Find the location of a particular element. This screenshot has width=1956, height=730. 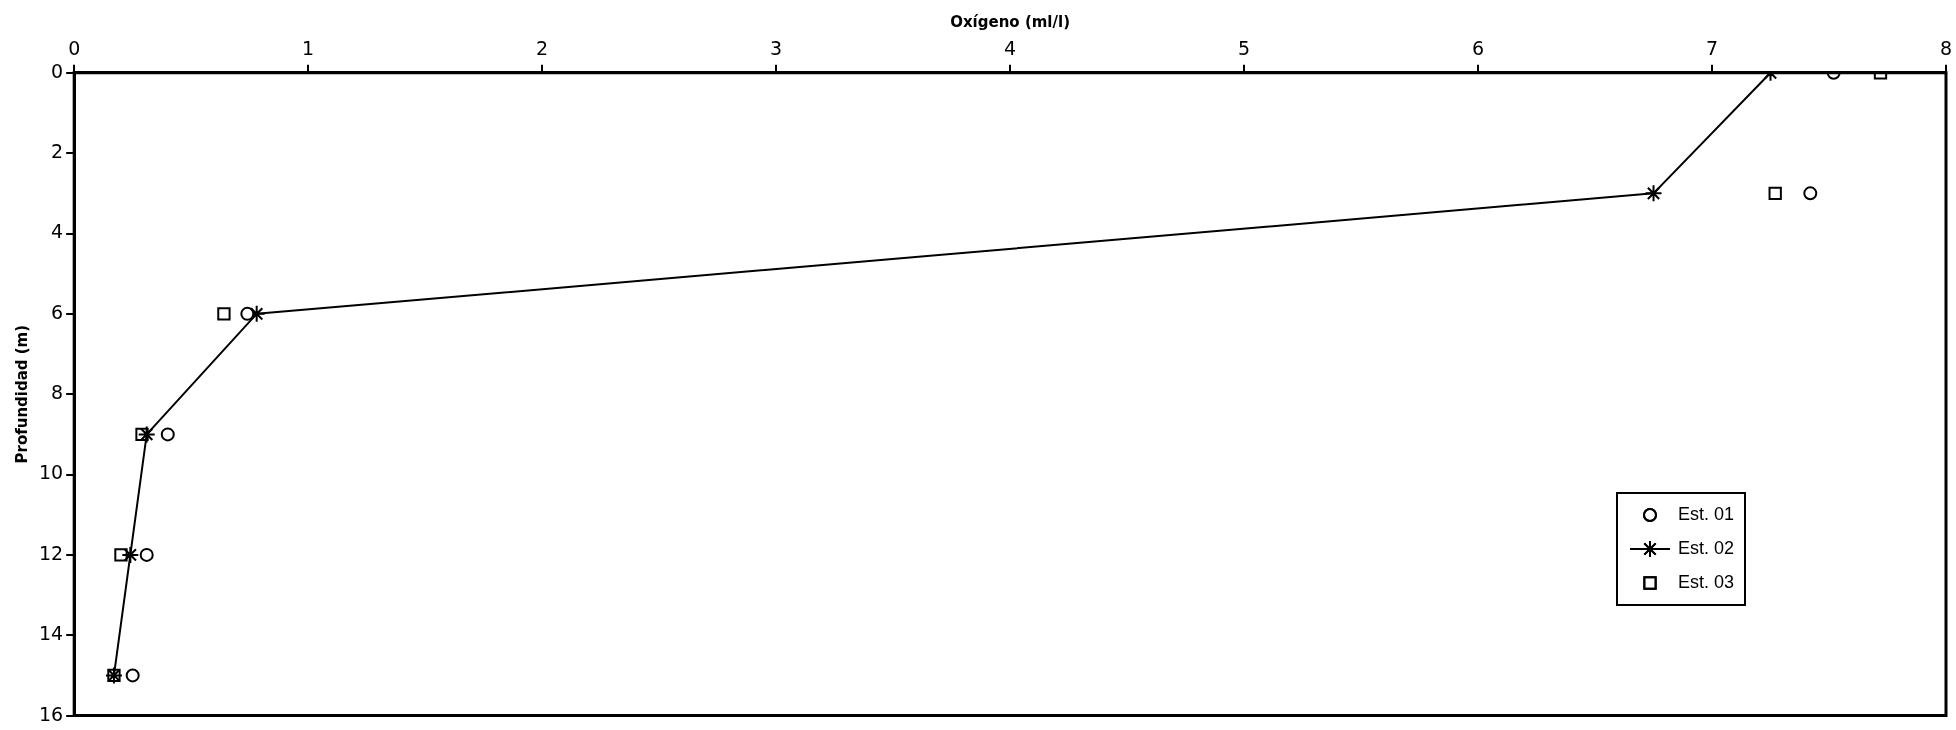

x-tick-label: 0 is located at coordinates (74, 48).